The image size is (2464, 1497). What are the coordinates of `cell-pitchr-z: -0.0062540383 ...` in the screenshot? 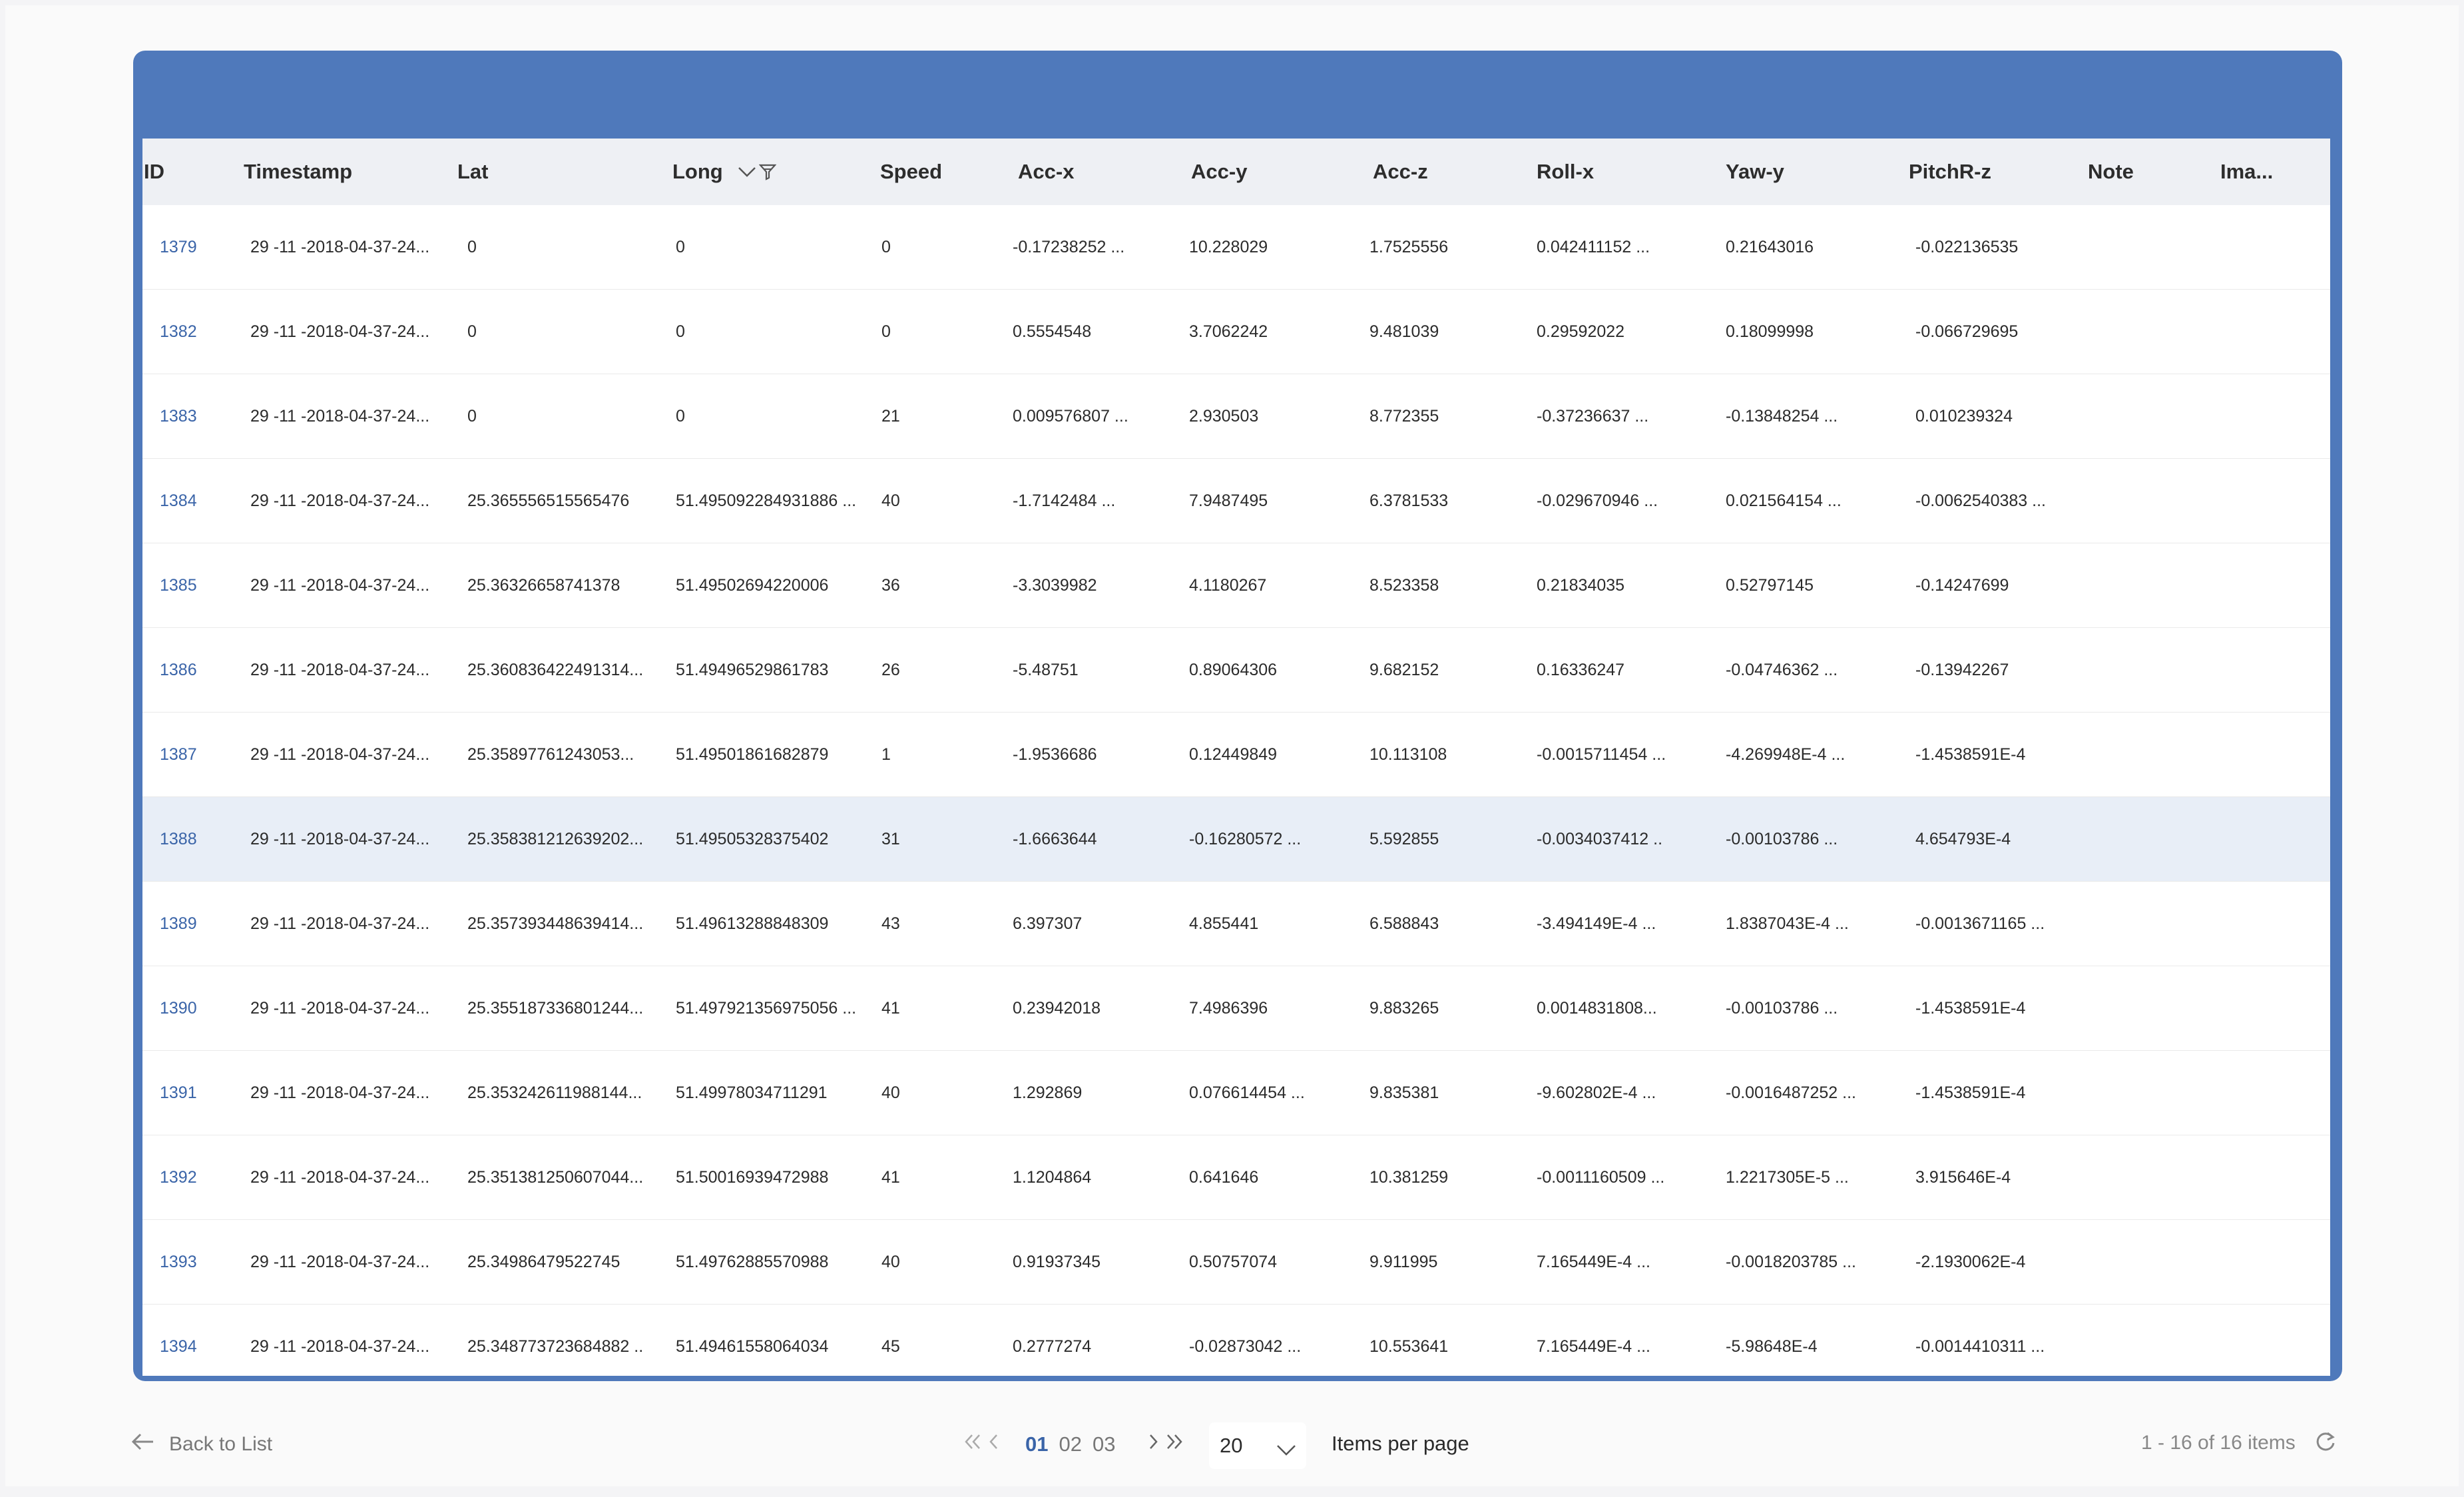 It's located at (1980, 501).